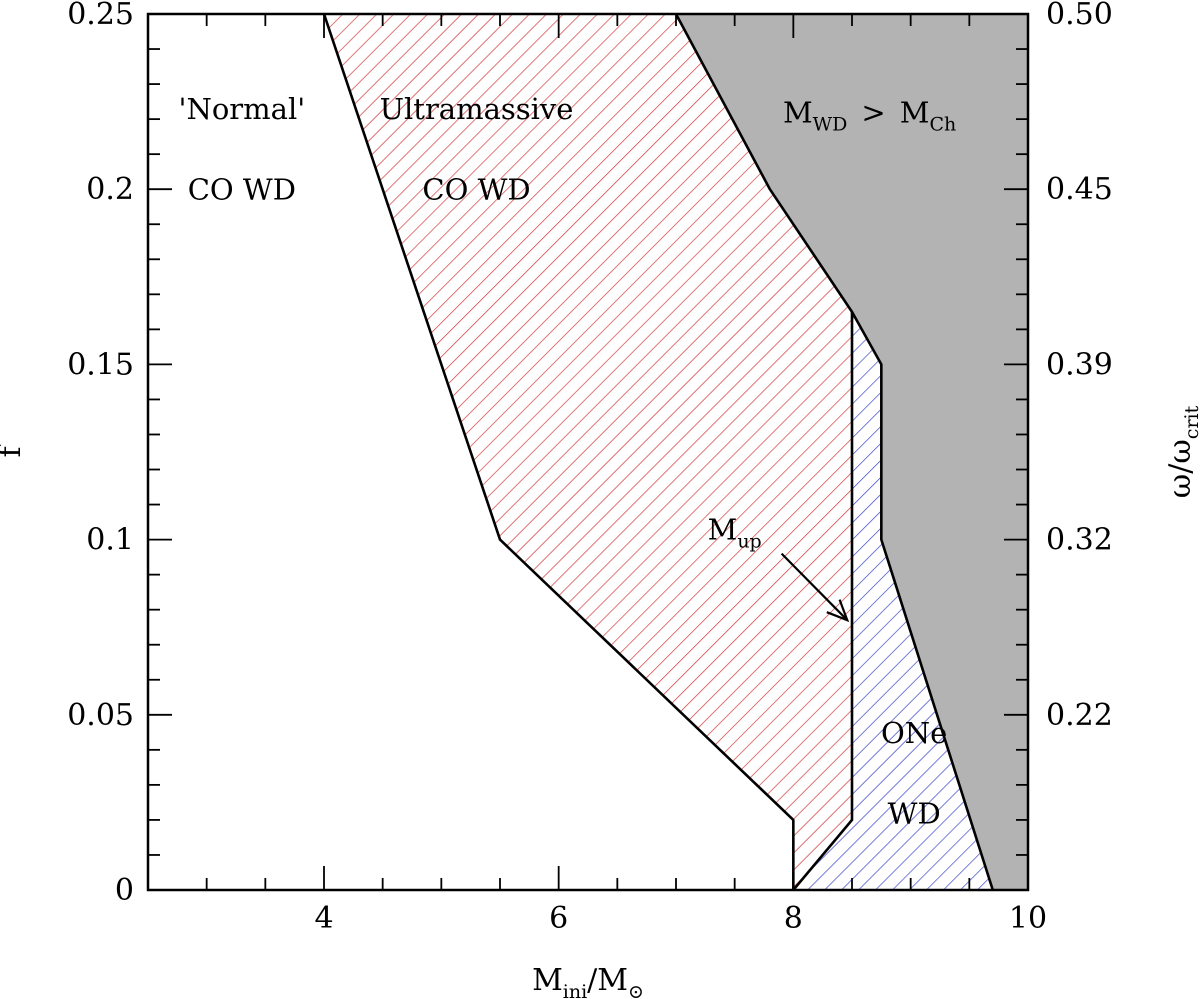  Describe the element at coordinates (547, 980) in the screenshot. I see `x-label-m: M` at that location.